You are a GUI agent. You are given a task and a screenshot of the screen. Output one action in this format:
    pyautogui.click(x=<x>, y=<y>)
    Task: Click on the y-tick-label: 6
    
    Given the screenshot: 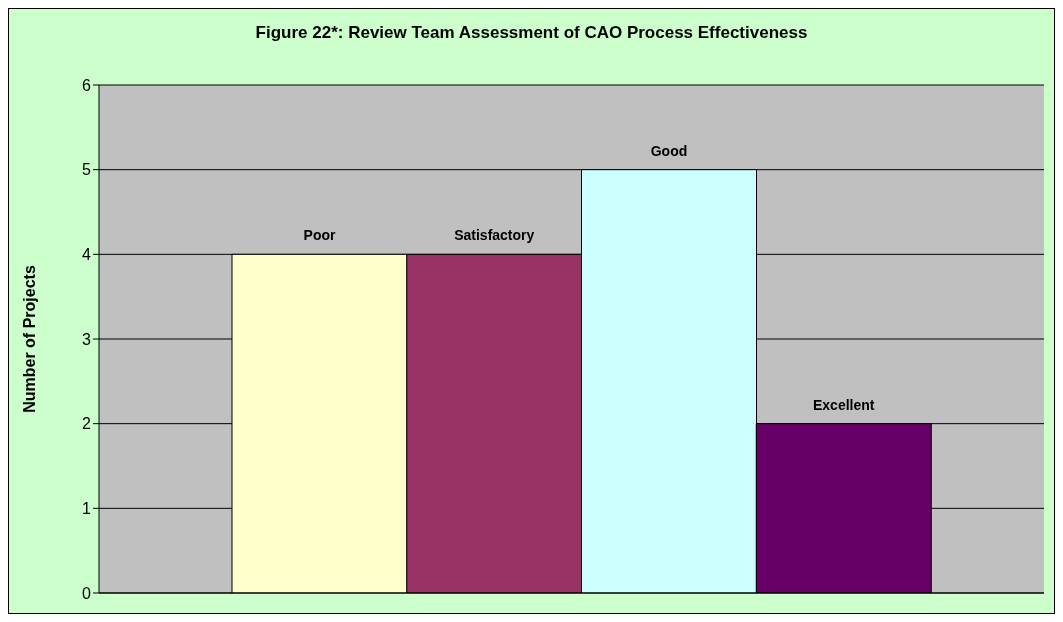 What is the action you would take?
    pyautogui.click(x=87, y=85)
    